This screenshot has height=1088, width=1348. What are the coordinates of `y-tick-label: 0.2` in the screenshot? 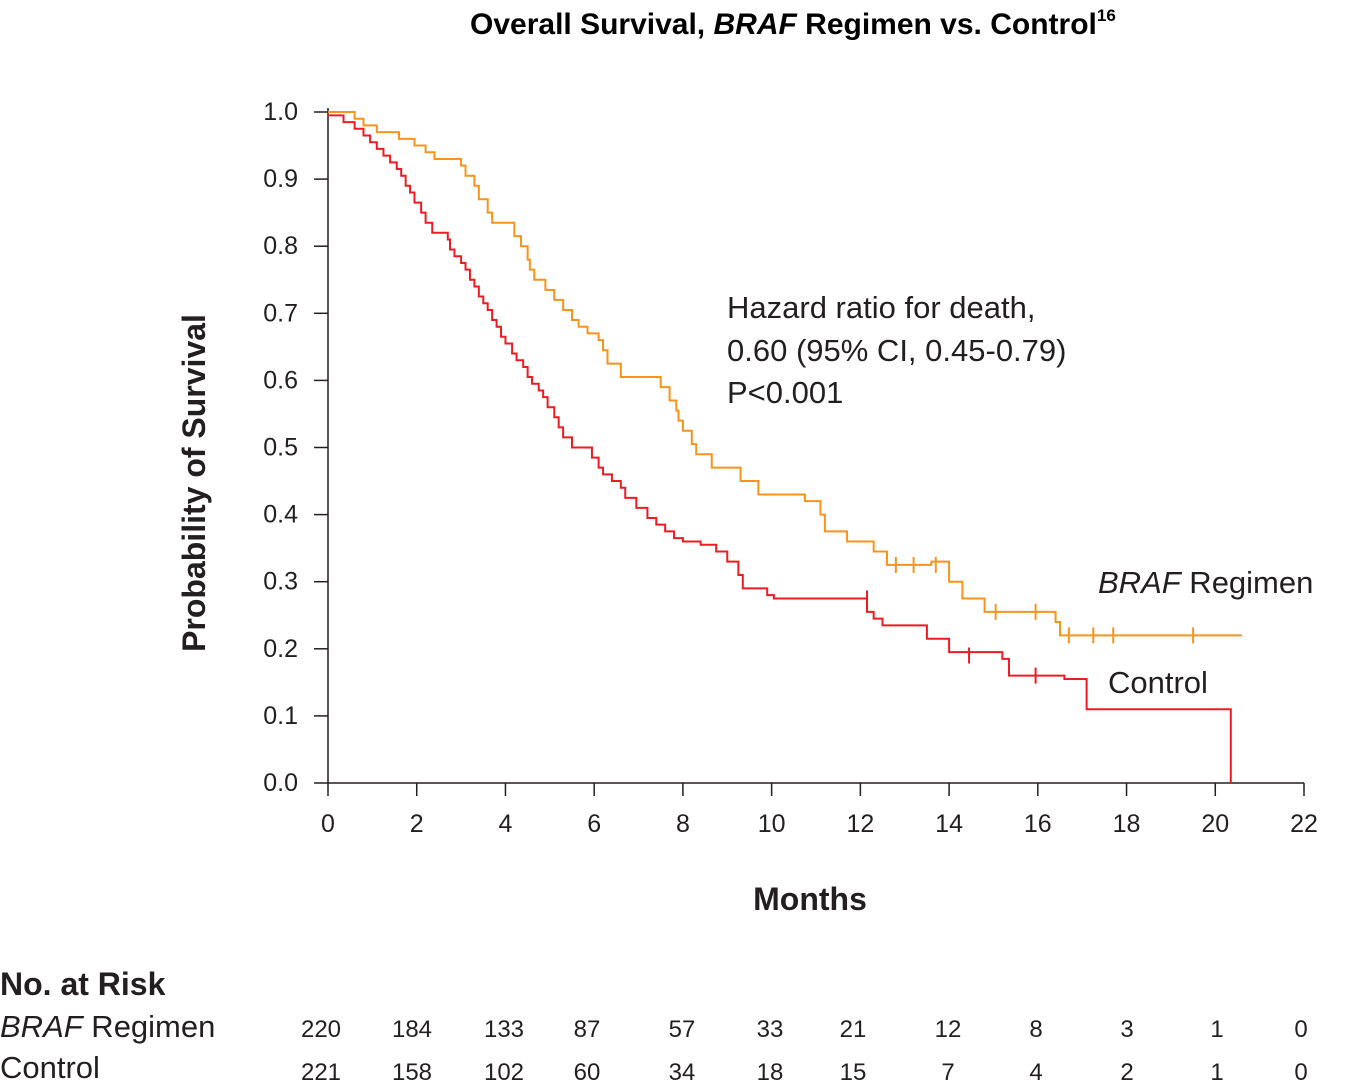 It's located at (280, 649).